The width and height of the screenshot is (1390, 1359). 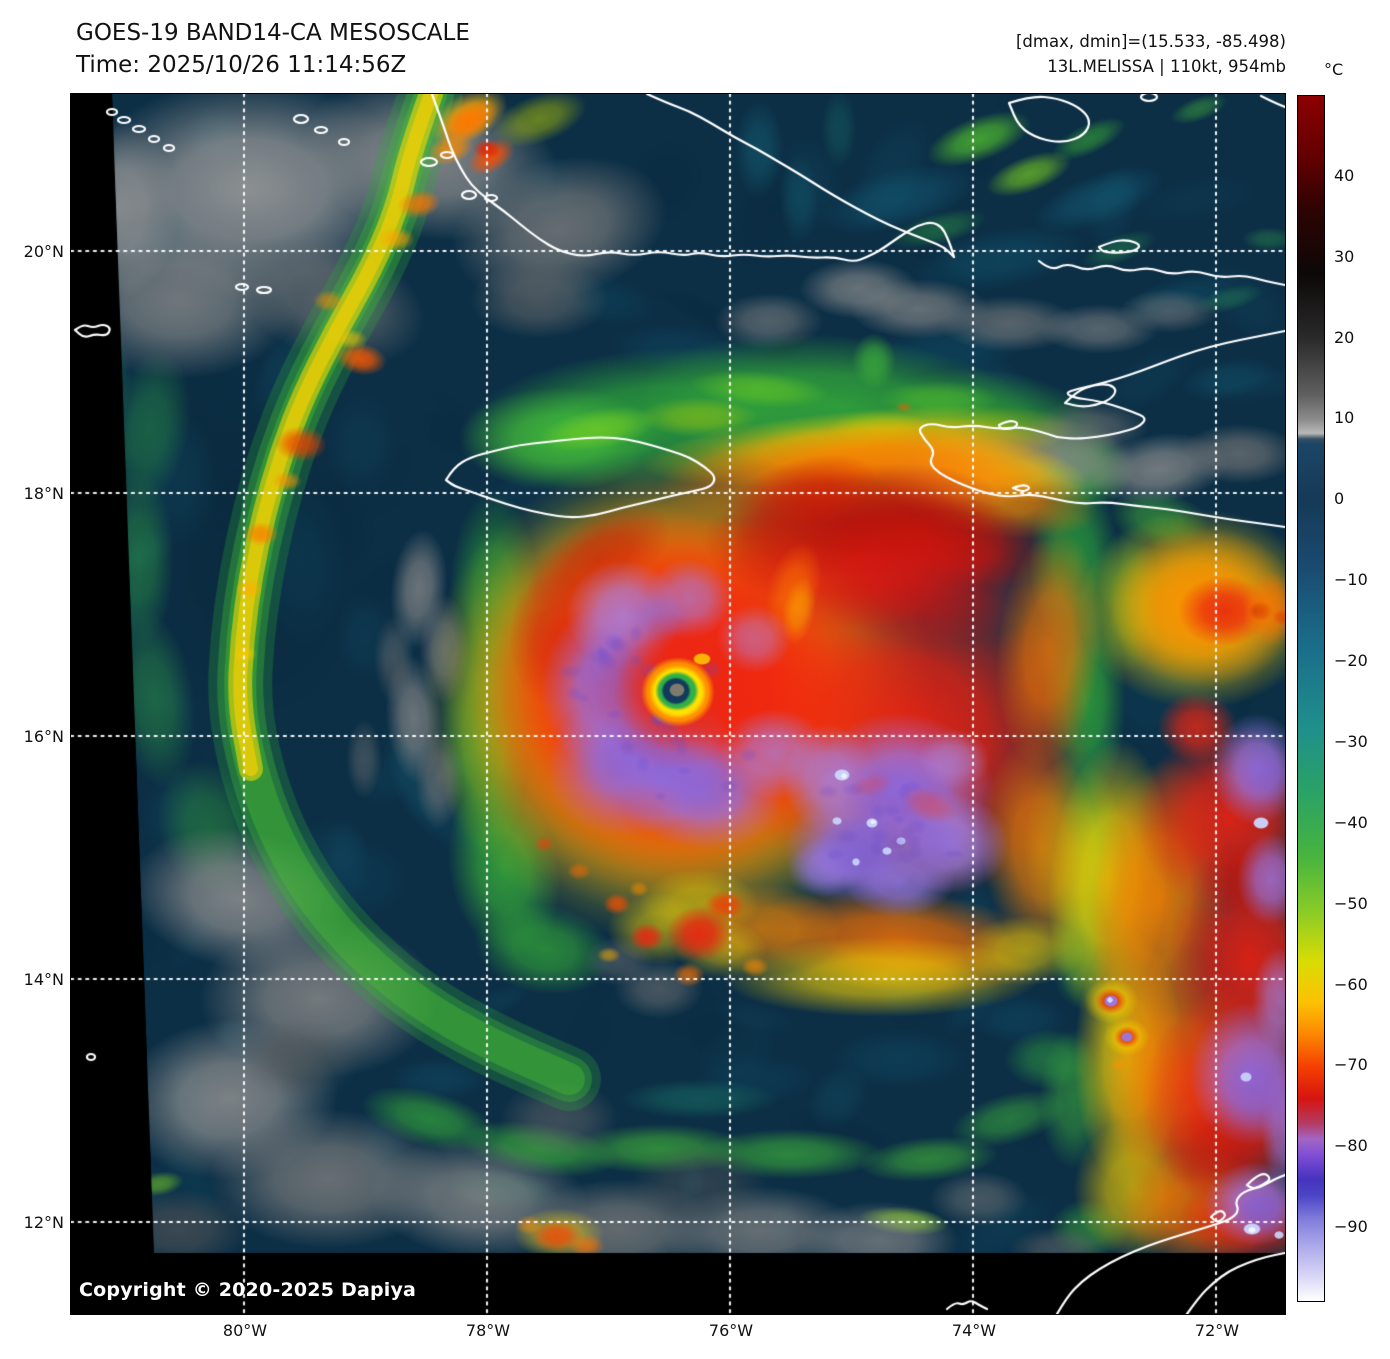 I want to click on lon-tick-label: 76°W, so click(x=731, y=1330).